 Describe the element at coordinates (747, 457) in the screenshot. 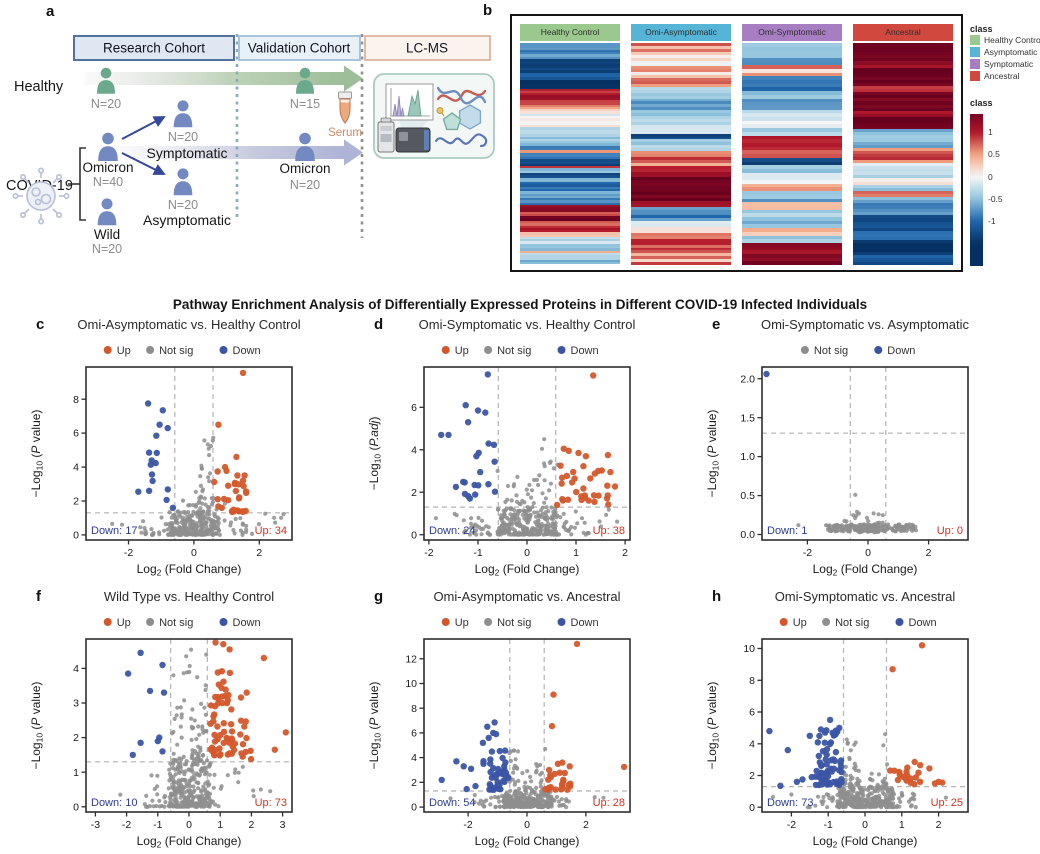

I see `svg-text: 1.0` at that location.